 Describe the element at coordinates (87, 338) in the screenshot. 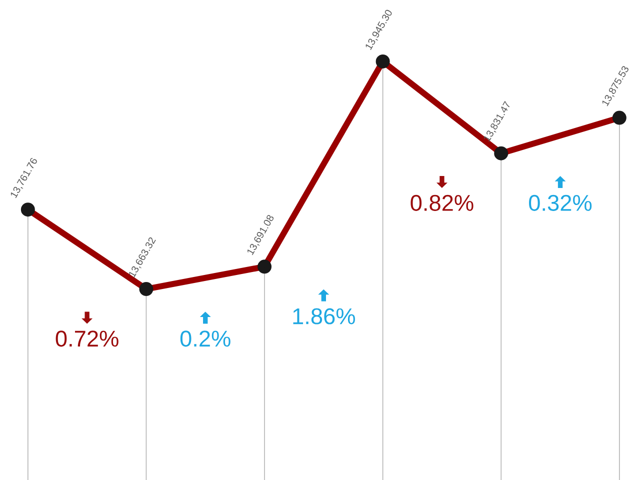

I see `text: 0.72%` at that location.